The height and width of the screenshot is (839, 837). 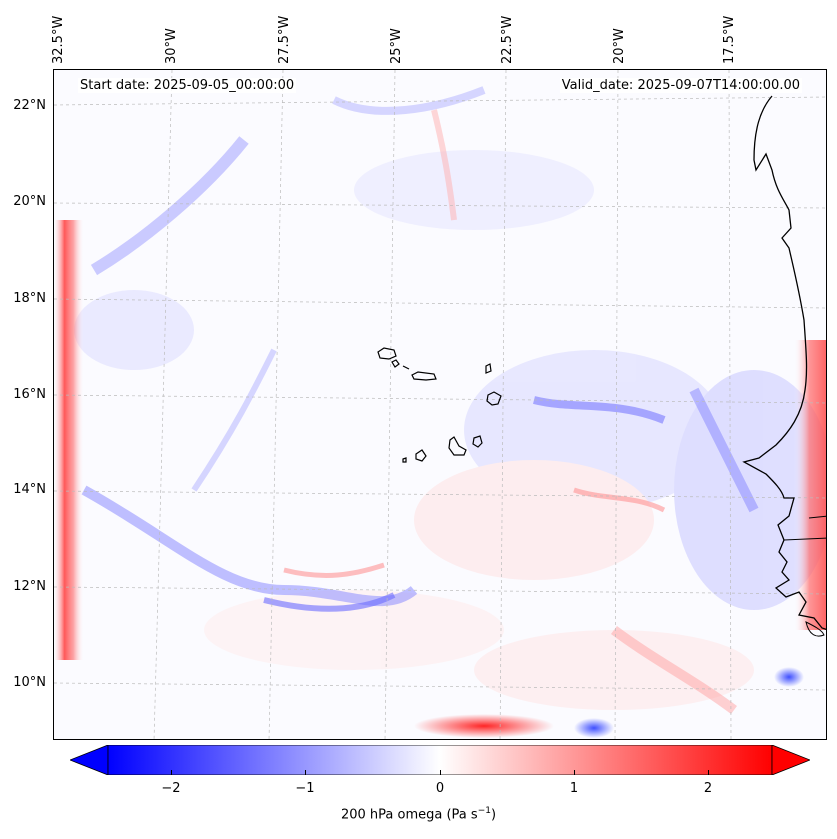 I want to click on colorbar-label: 200 hPa omega (Pa s−1), so click(x=418, y=814).